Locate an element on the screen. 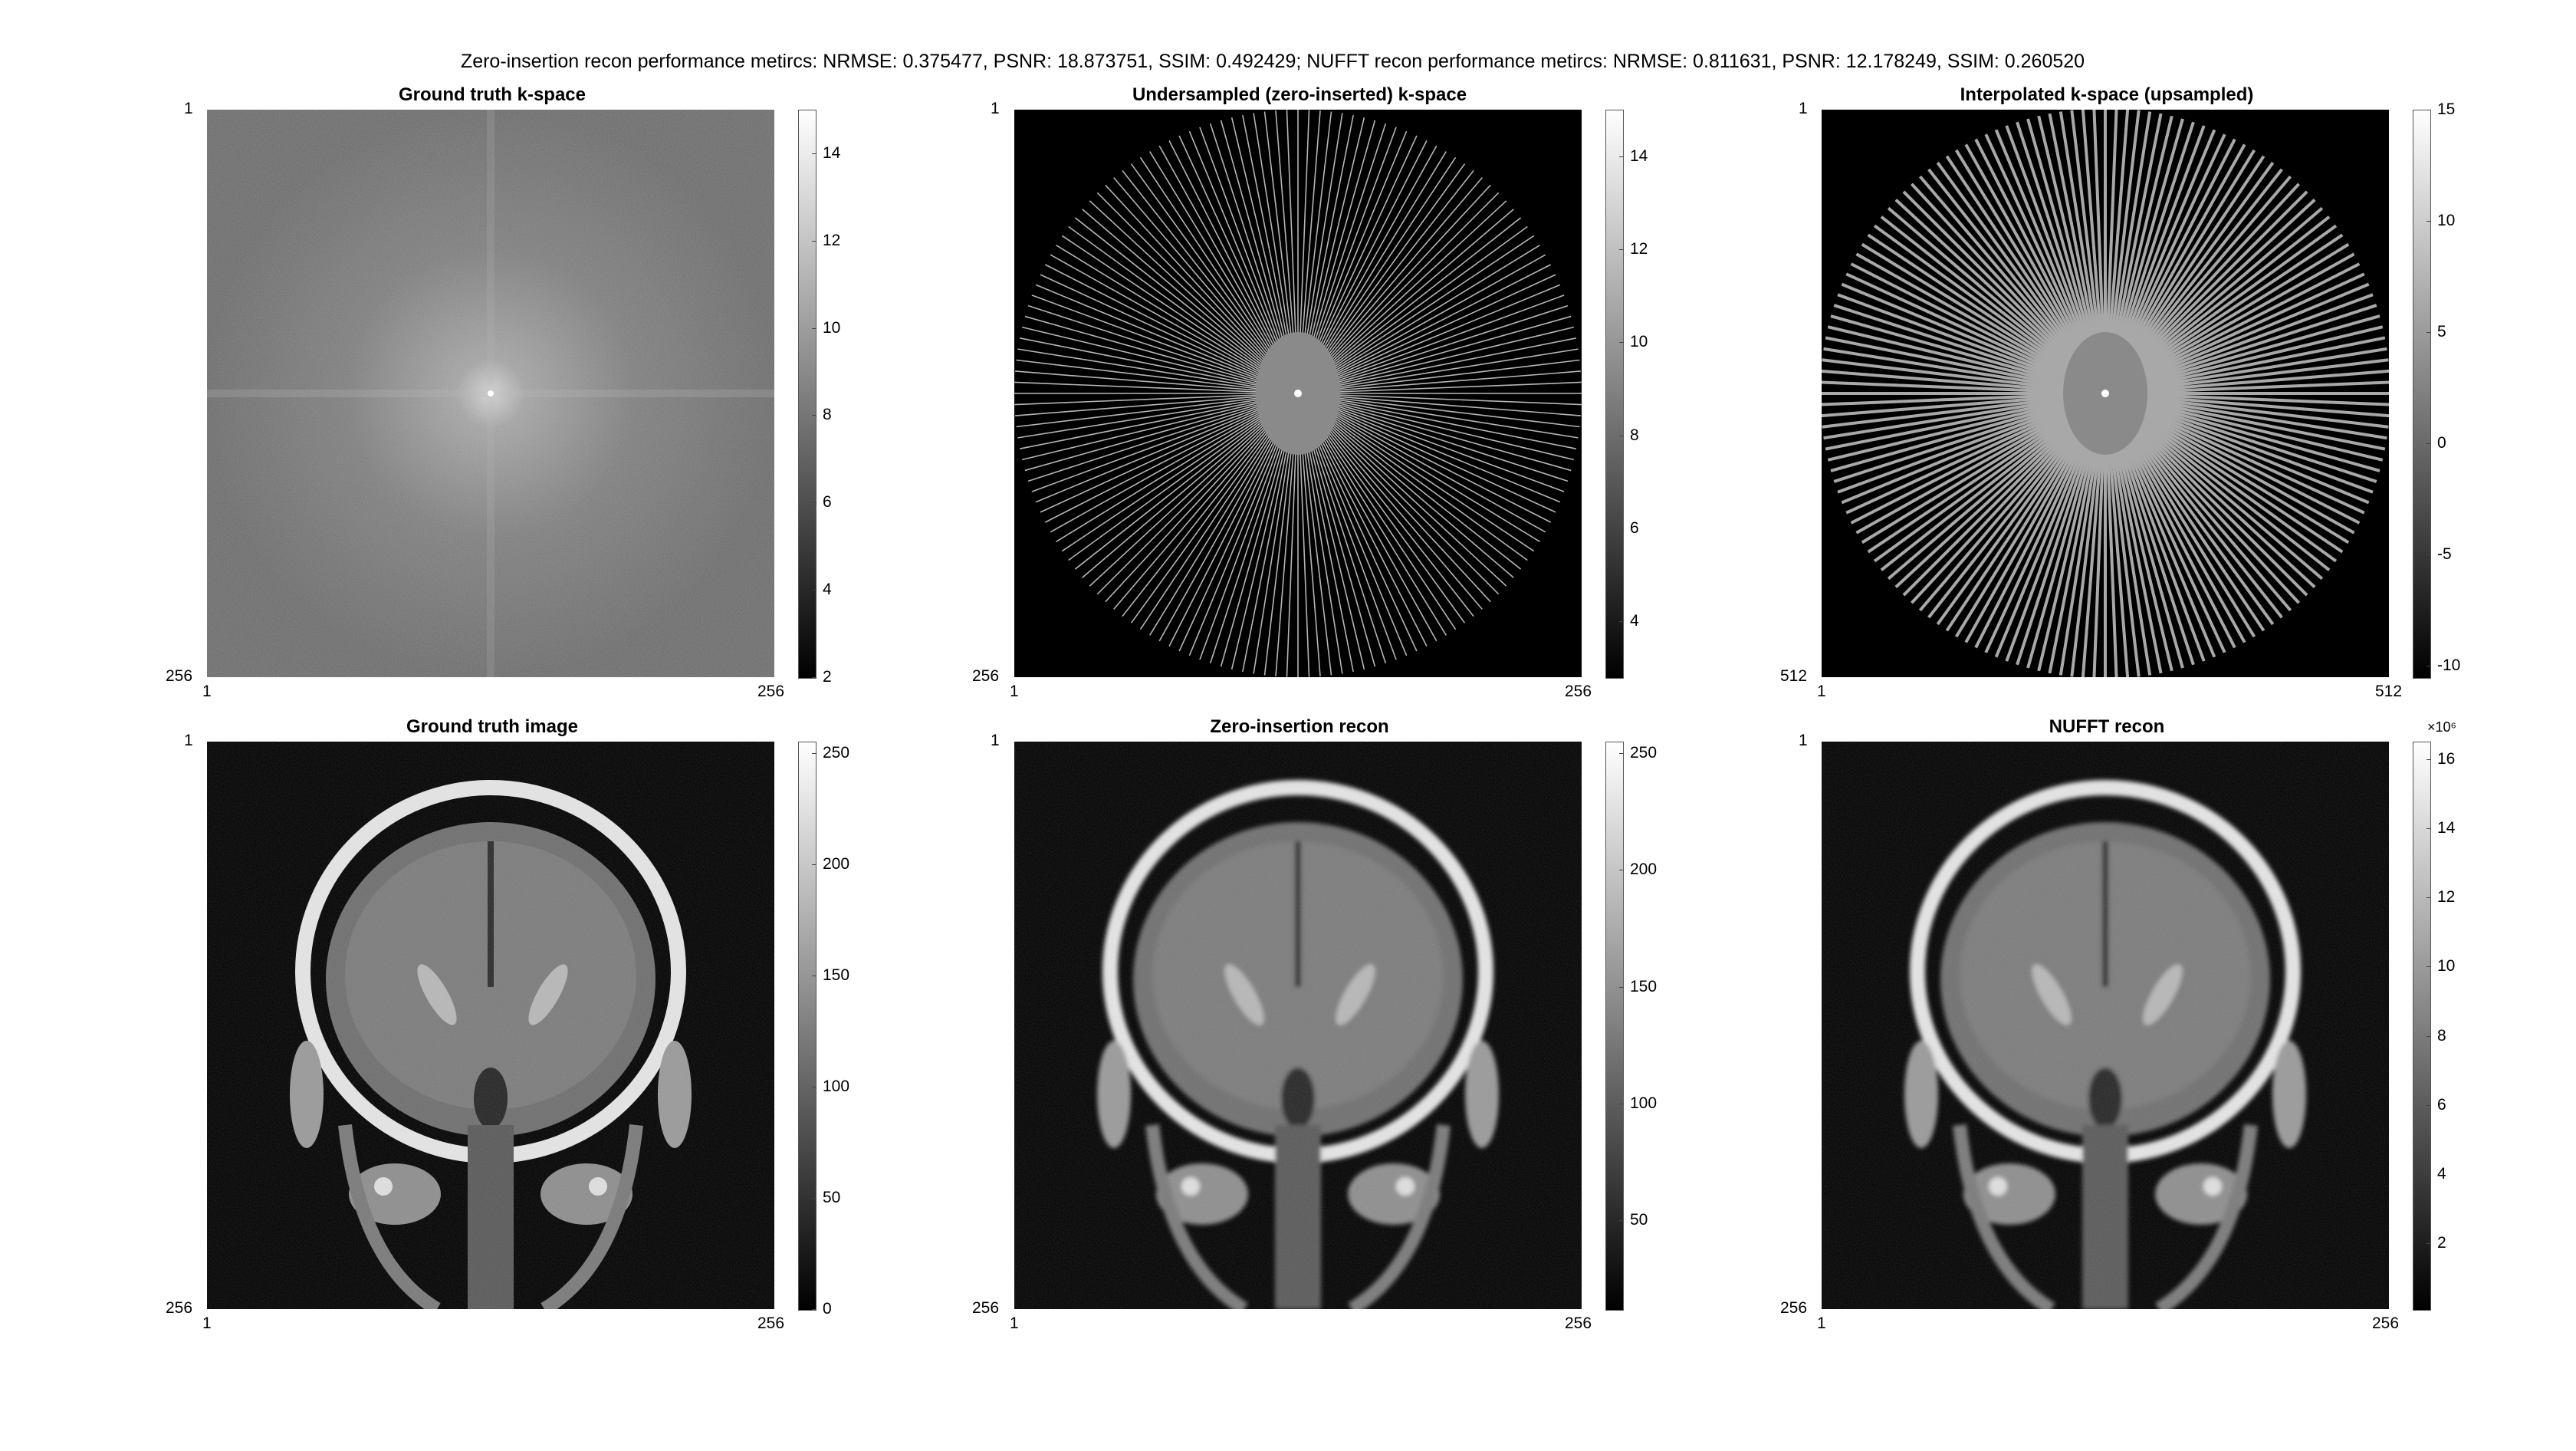  nufft-recon-image is located at coordinates (2105, 1025).